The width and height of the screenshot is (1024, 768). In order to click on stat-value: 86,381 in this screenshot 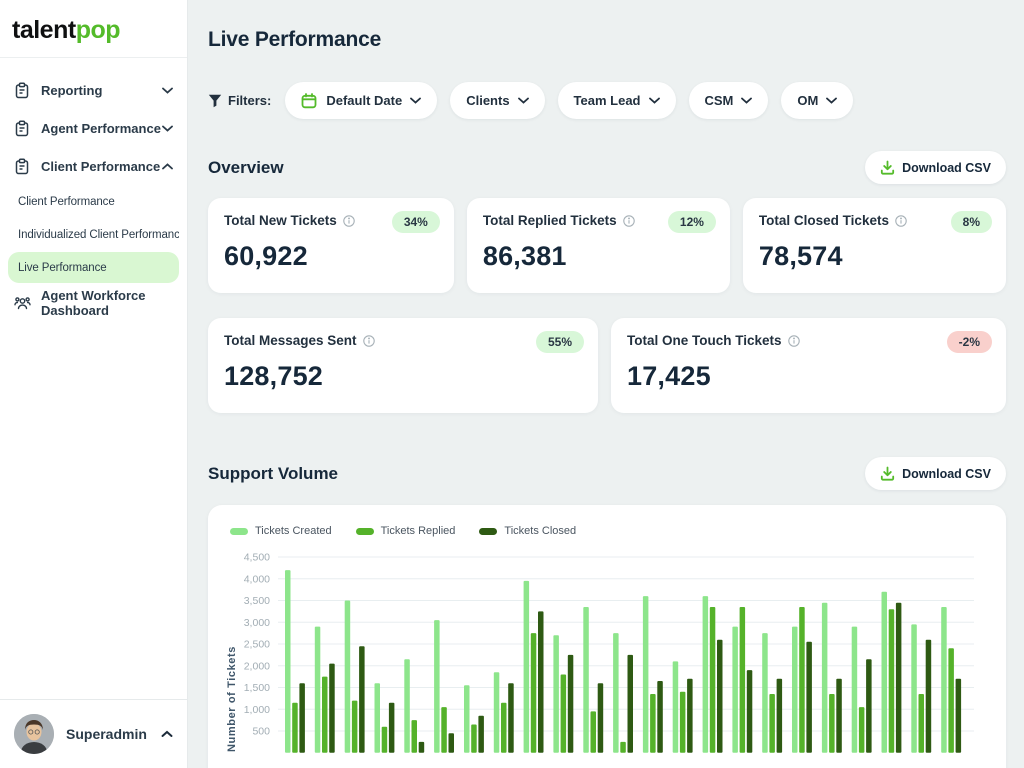, I will do `click(524, 256)`.